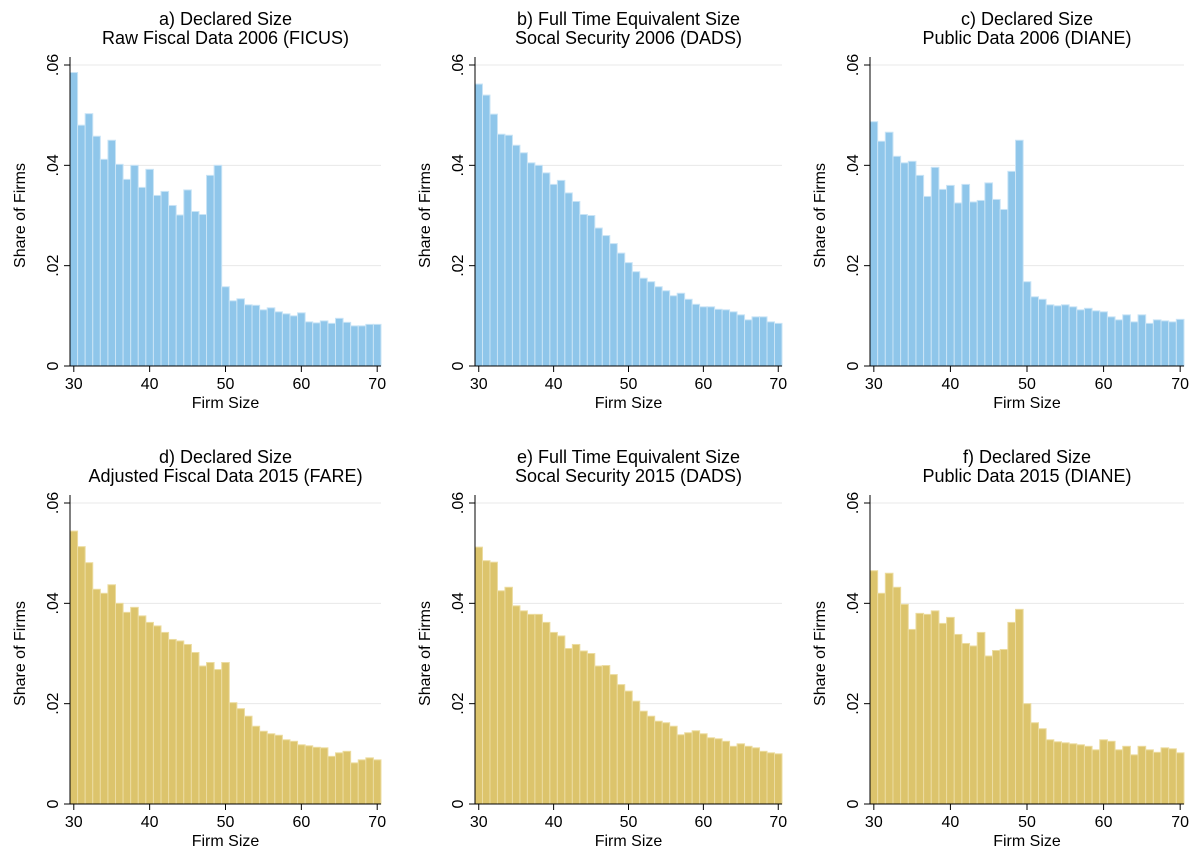 This screenshot has width=1192, height=852. Describe the element at coordinates (458, 365) in the screenshot. I see `y-tick-label: 0` at that location.